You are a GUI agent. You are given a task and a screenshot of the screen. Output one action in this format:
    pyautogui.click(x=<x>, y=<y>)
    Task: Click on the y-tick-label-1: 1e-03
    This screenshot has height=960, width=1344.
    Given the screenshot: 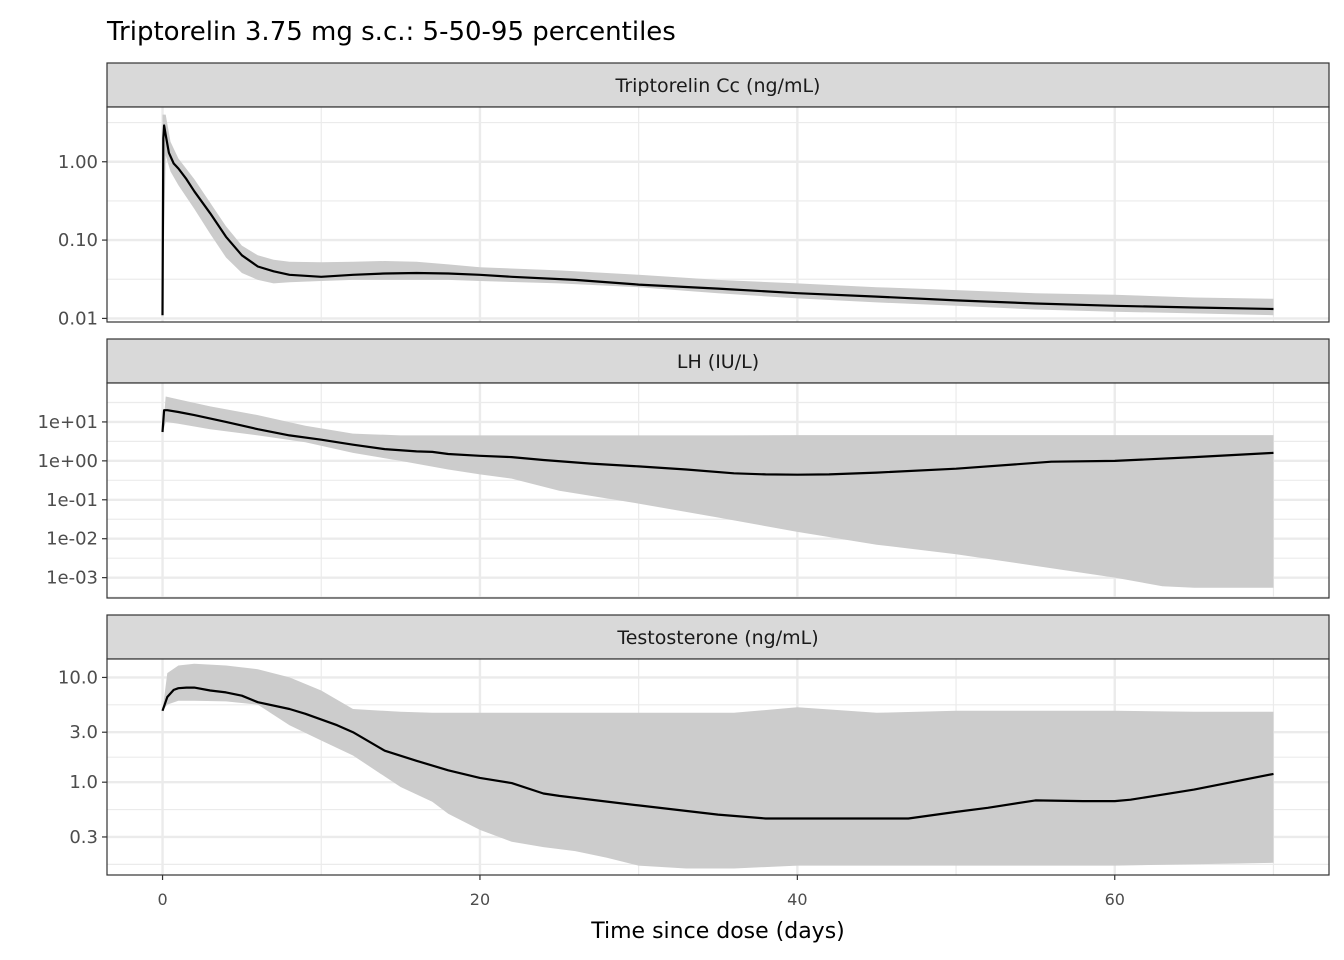 What is the action you would take?
    pyautogui.click(x=72, y=578)
    